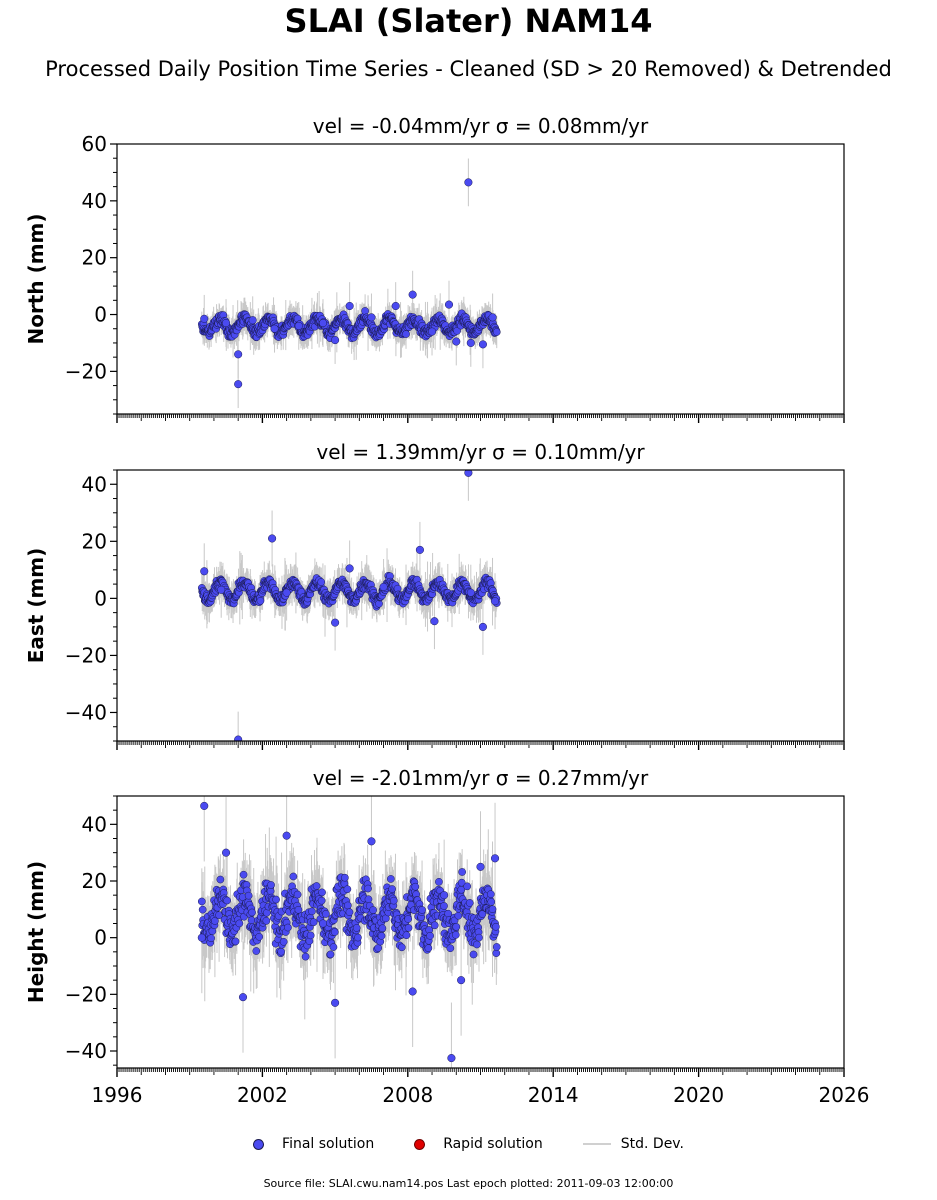 Image resolution: width=937 pixels, height=1200 pixels. I want to click on y-axis-label: East (mm), so click(36, 606).